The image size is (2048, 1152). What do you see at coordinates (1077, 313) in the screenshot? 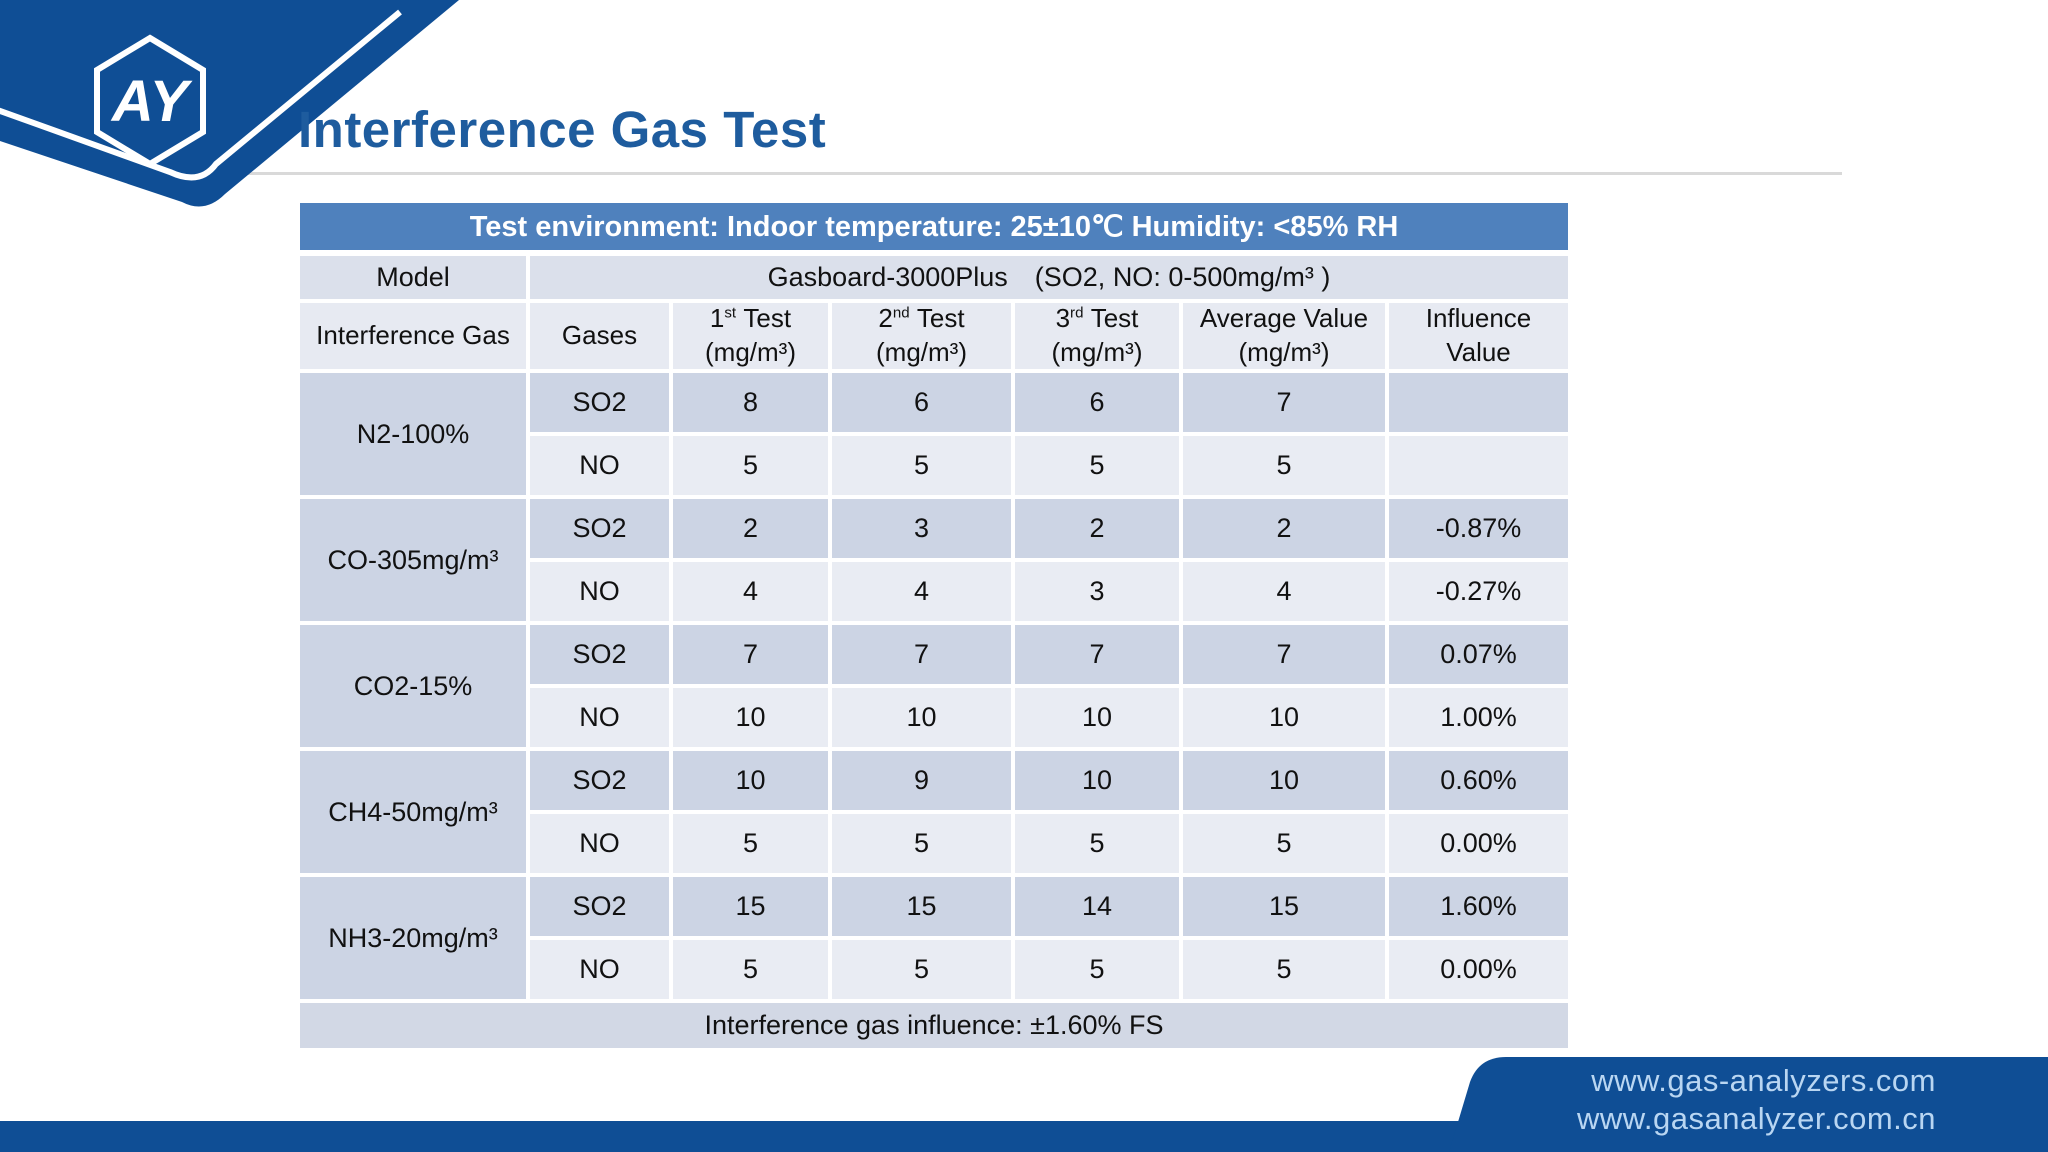
I see `test3-ordinal: rd` at bounding box center [1077, 313].